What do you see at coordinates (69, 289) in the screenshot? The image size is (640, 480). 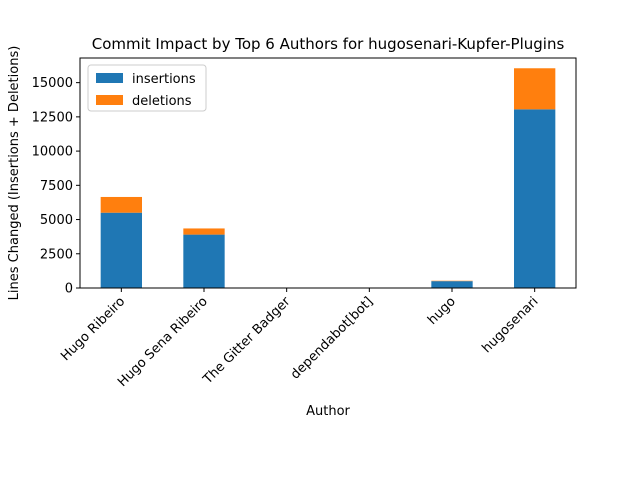 I see `y-tick-label: 0` at bounding box center [69, 289].